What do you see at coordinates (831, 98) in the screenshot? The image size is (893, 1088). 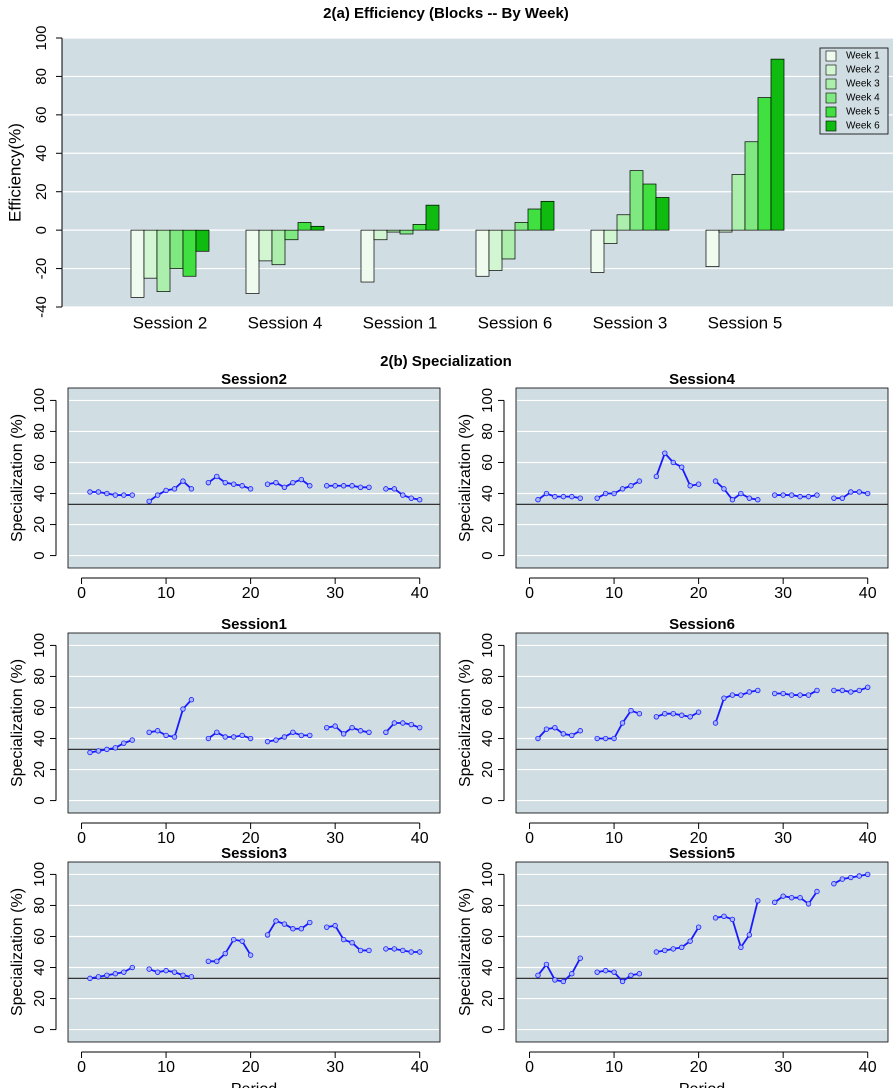 I see `legend-swatch` at bounding box center [831, 98].